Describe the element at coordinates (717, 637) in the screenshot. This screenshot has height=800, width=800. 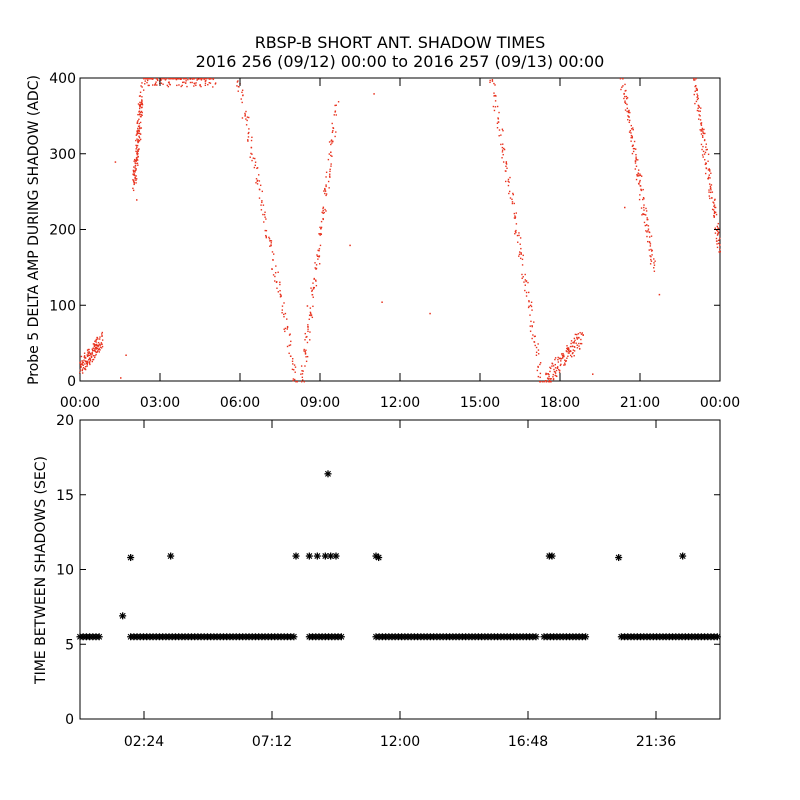
I see `bottom-data-point` at that location.